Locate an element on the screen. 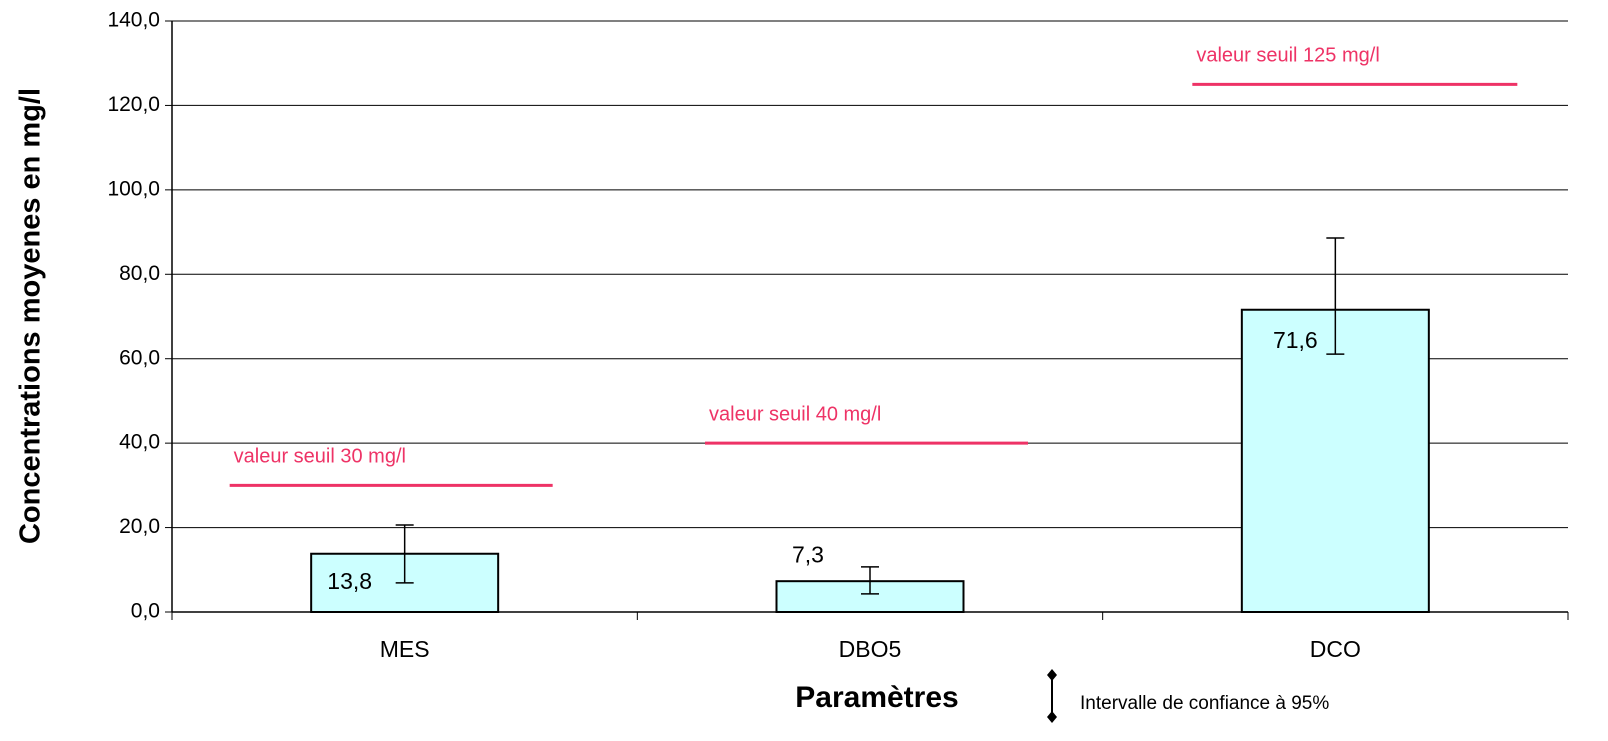  data-label: 7,3 is located at coordinates (808, 554).